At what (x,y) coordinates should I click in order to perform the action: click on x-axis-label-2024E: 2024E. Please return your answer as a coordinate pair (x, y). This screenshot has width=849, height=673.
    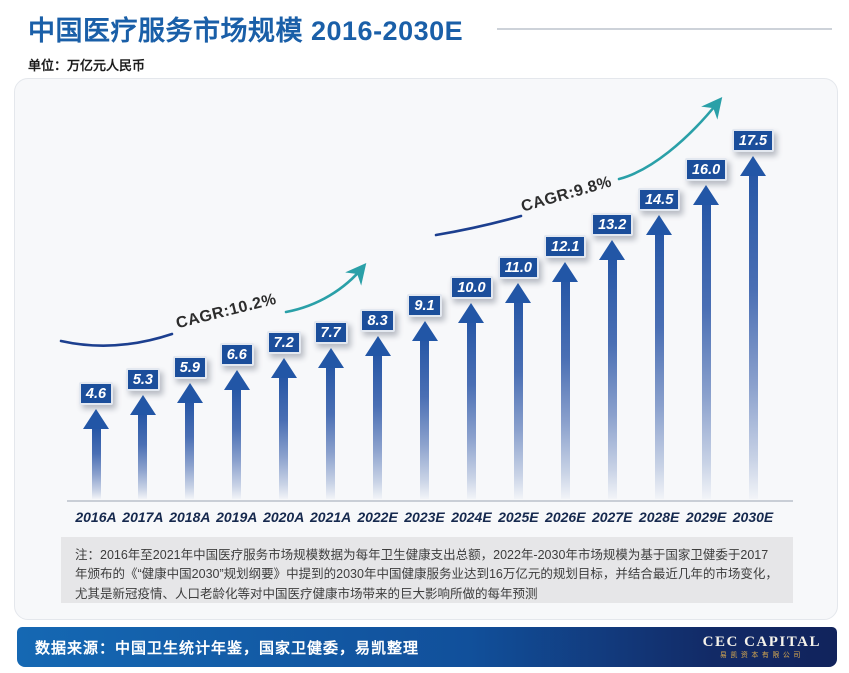
    Looking at the image, I should click on (471, 517).